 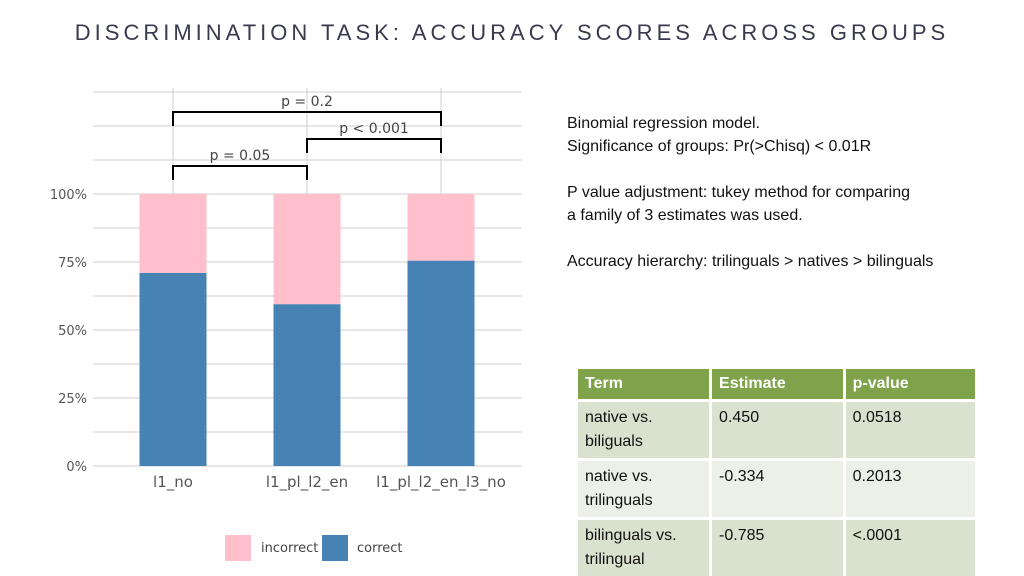 I want to click on table-row: native vs. trilinguals -0.334 0.2013, so click(x=778, y=488).